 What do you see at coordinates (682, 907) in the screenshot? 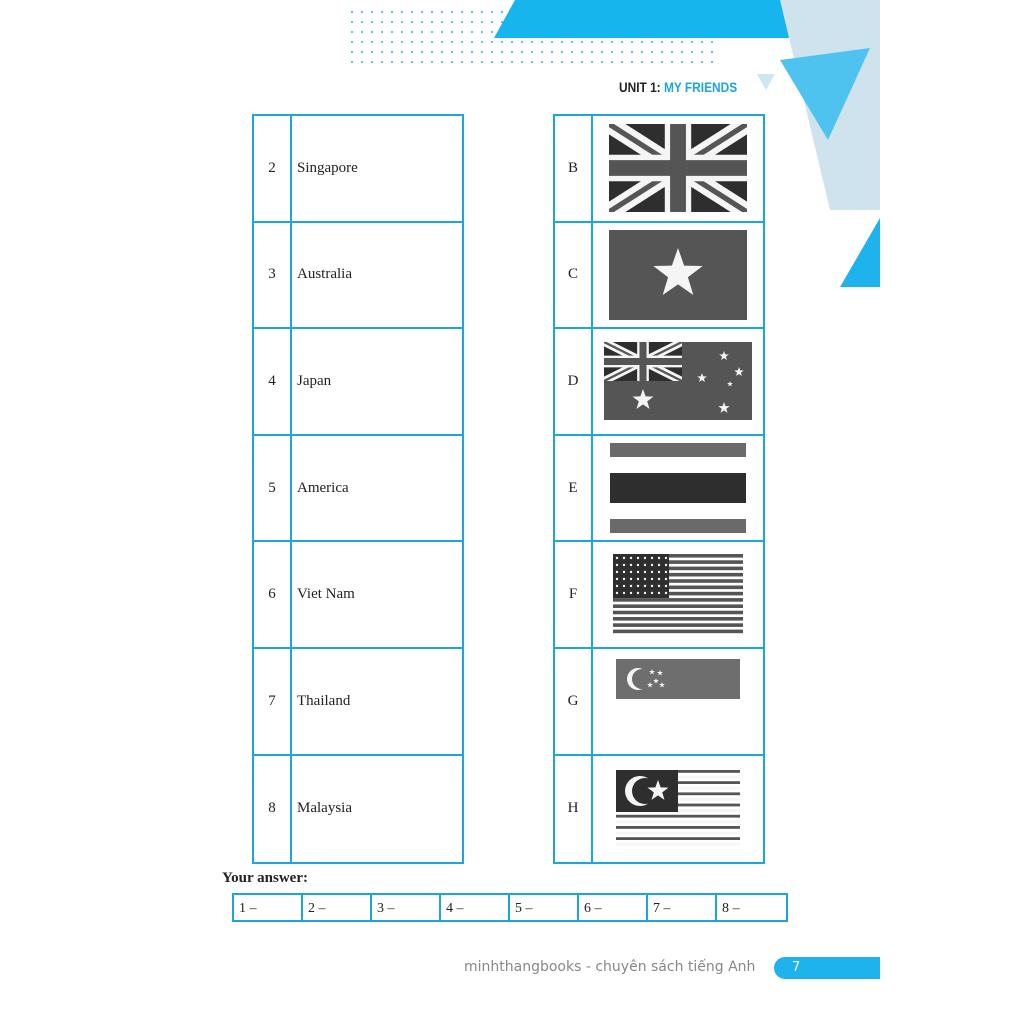
I see `answer-cell: 7 –` at bounding box center [682, 907].